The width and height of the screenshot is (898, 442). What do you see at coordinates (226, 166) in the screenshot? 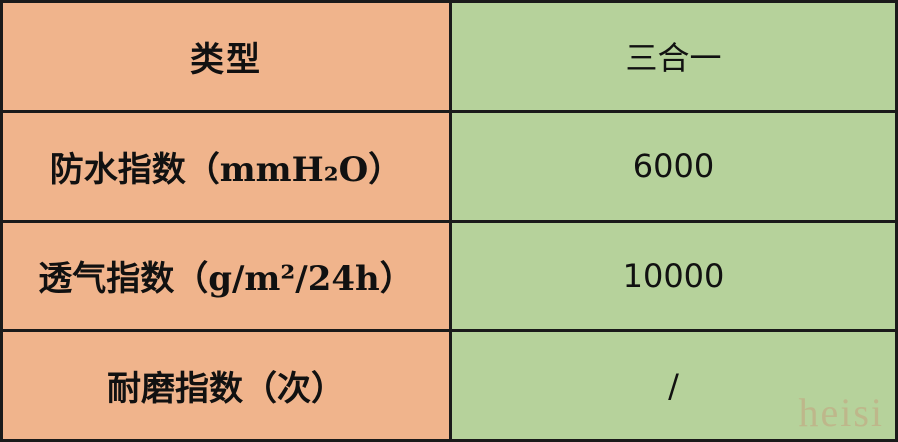
I see `row-label: 防水指数（mmH₂O）` at bounding box center [226, 166].